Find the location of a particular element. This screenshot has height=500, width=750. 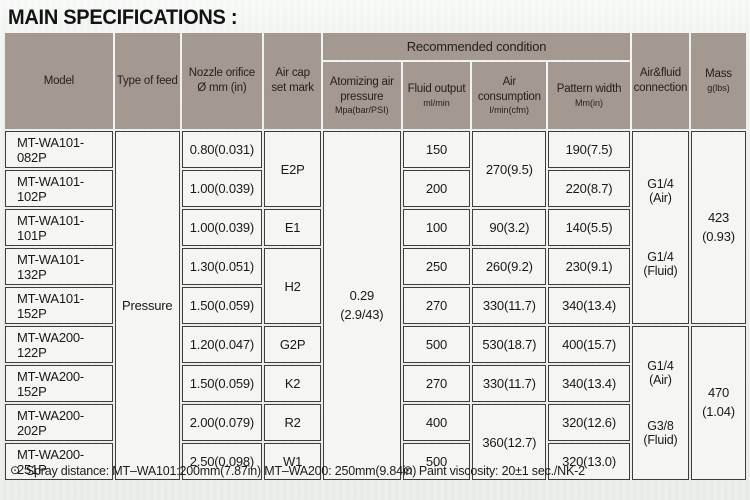

header-mass-unit: g(lbs) is located at coordinates (718, 88).